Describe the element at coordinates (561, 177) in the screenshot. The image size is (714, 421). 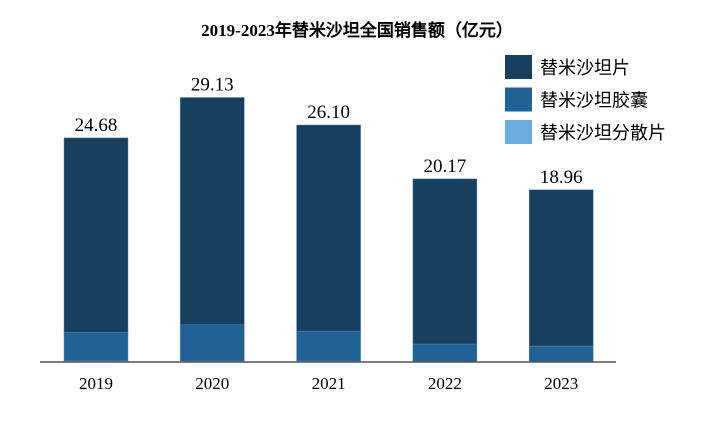
I see `total-label: 18.96` at that location.